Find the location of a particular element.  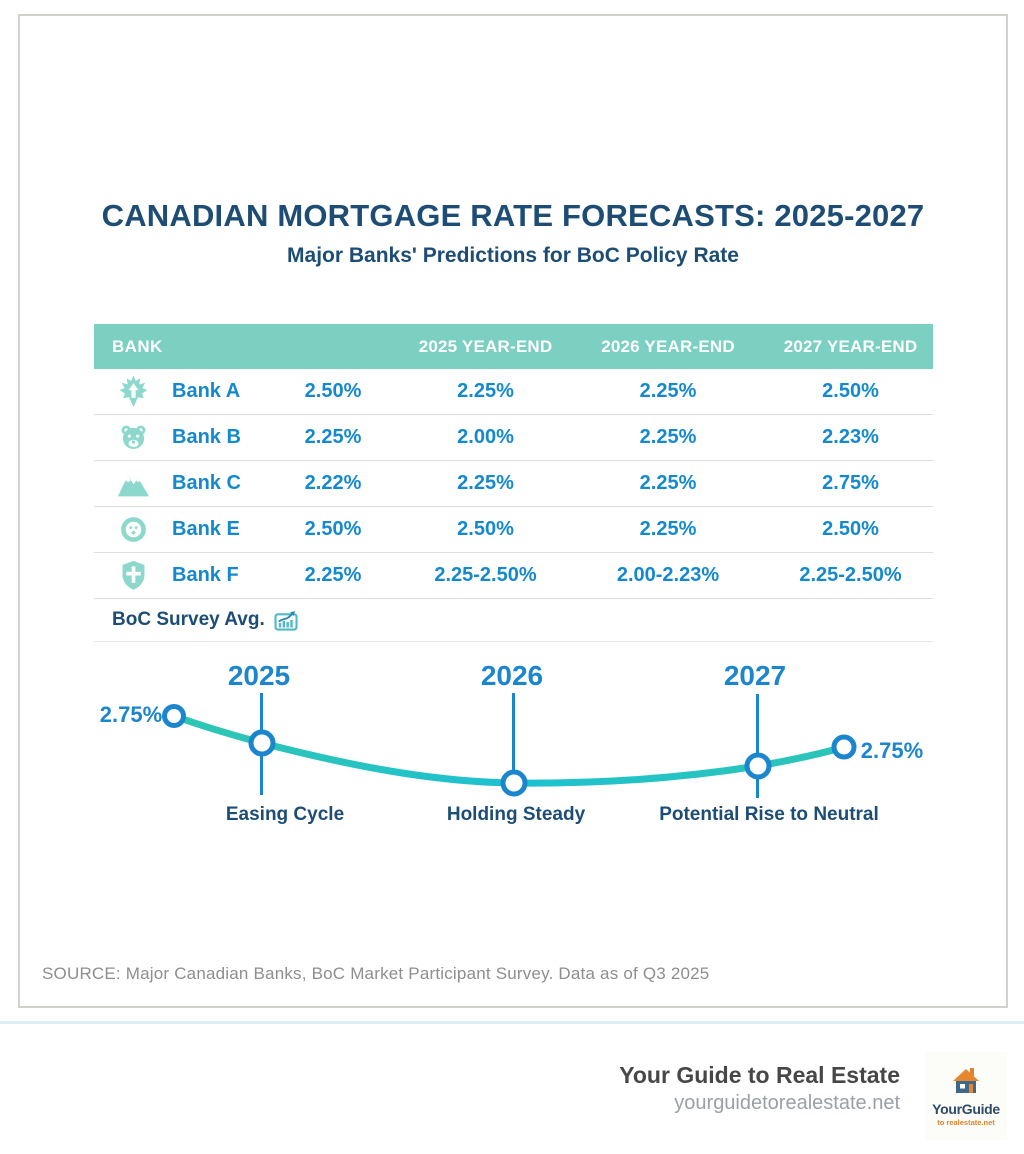

data-point-2025 is located at coordinates (262, 743).